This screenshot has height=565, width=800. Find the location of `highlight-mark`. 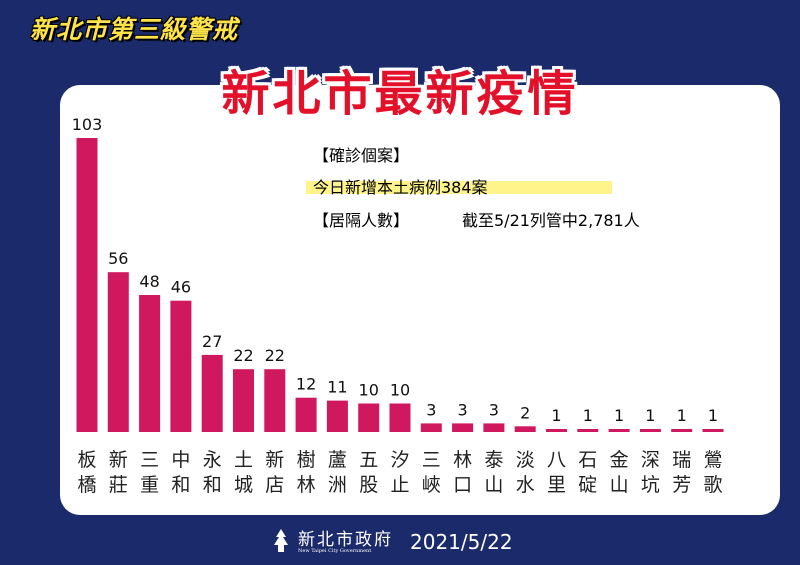

highlight-mark is located at coordinates (459, 187).